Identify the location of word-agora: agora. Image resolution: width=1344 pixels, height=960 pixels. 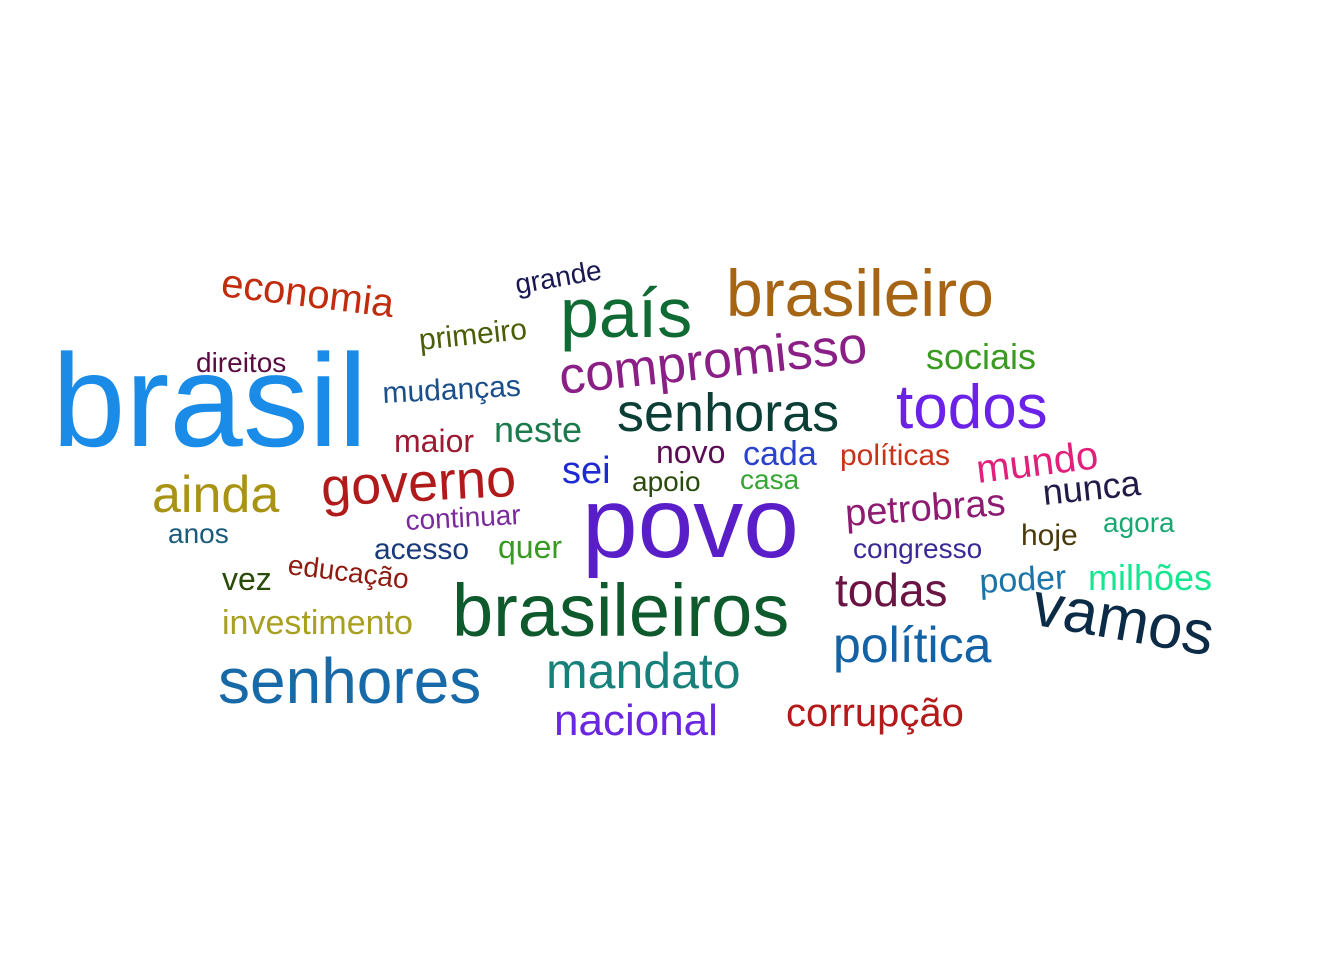
(1139, 522).